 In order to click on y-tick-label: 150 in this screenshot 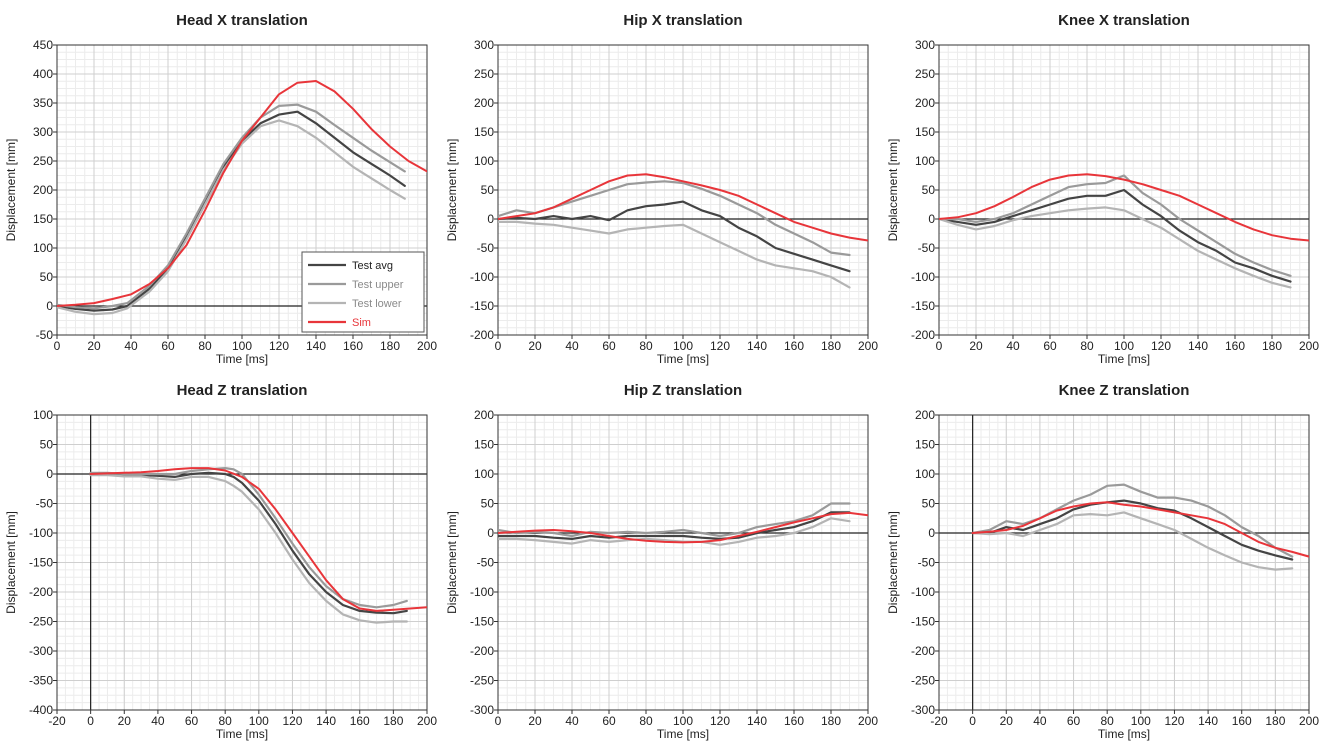, I will do `click(484, 445)`.